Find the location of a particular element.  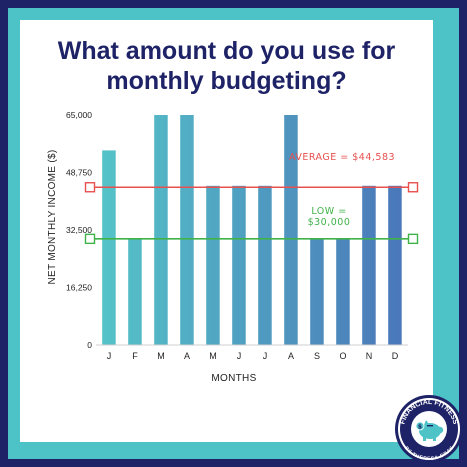

x-tick-label: N is located at coordinates (369, 356).